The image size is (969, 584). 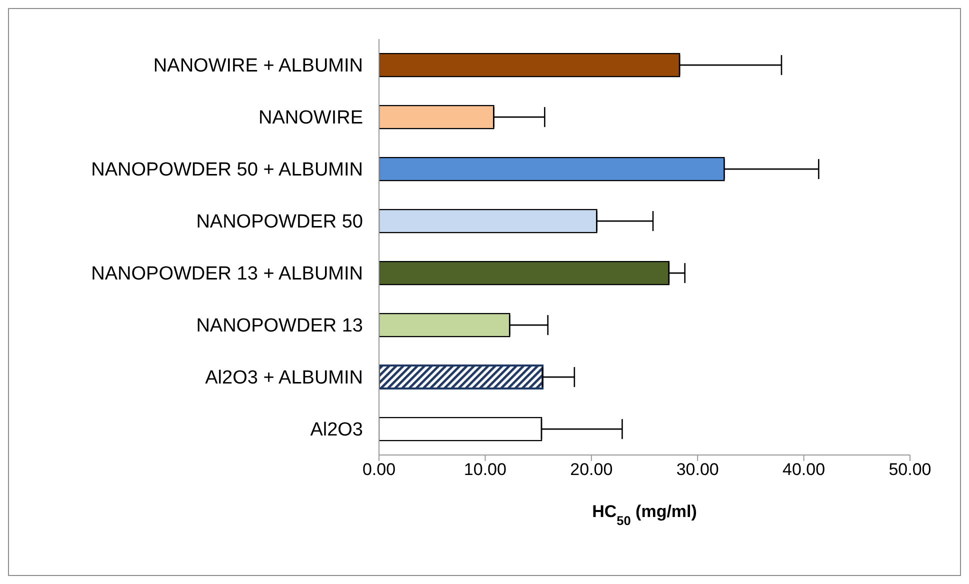 What do you see at coordinates (804, 470) in the screenshot?
I see `x-tick-label: 40.00` at bounding box center [804, 470].